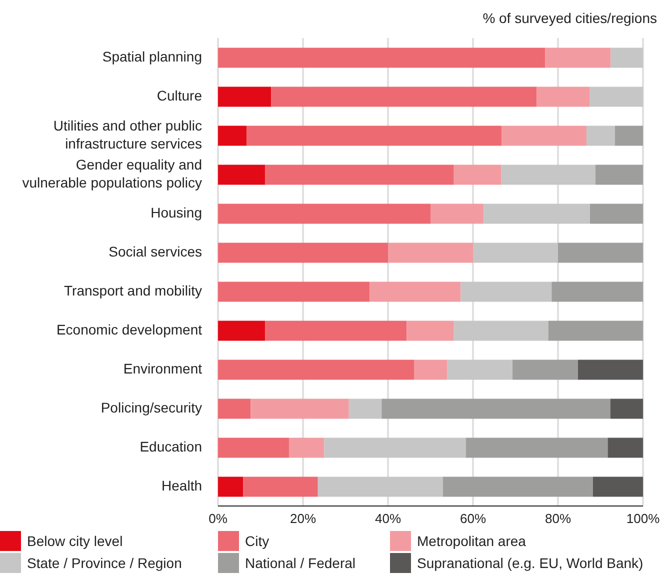 This screenshot has width=663, height=581. Describe the element at coordinates (530, 563) in the screenshot. I see `legend-label: Supranational (e.g. EU, World Bank)` at that location.